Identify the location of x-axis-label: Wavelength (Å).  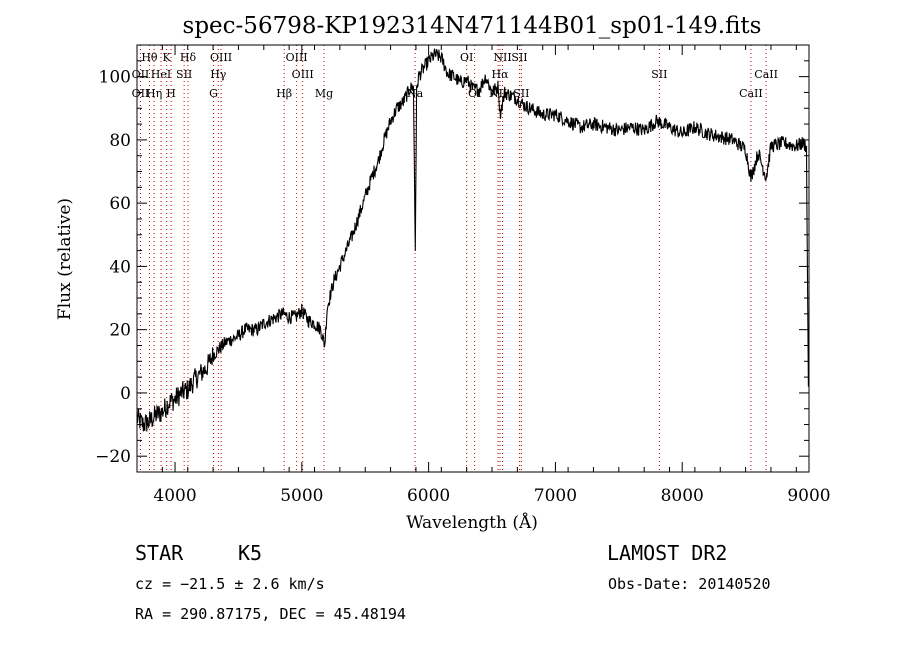
(472, 522).